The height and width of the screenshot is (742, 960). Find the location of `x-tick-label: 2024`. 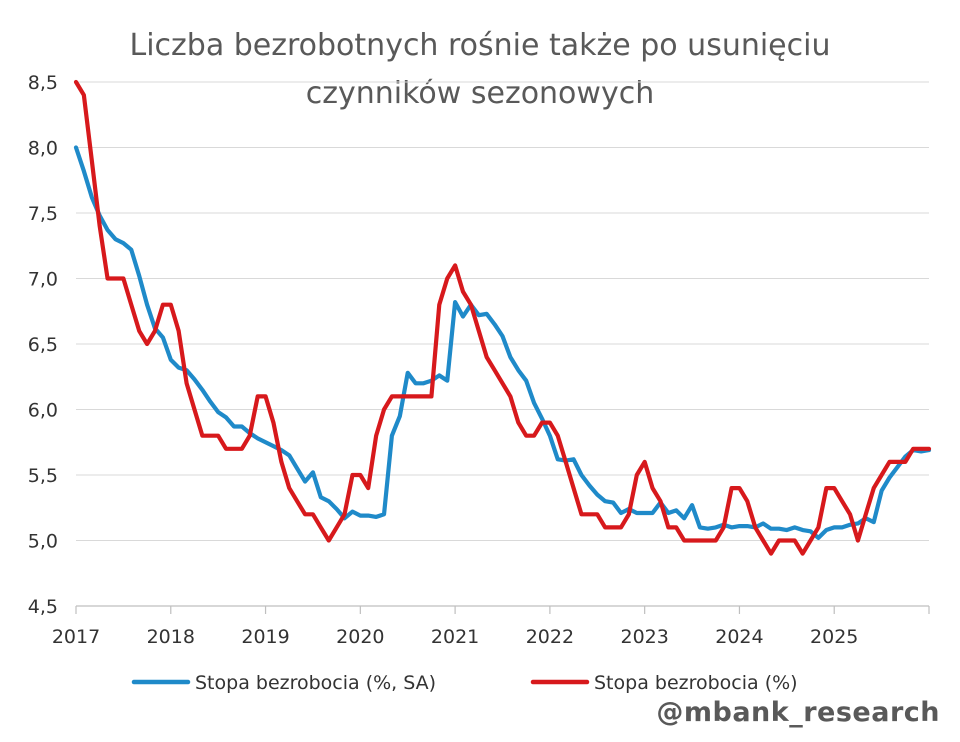

x-tick-label: 2024 is located at coordinates (739, 637).